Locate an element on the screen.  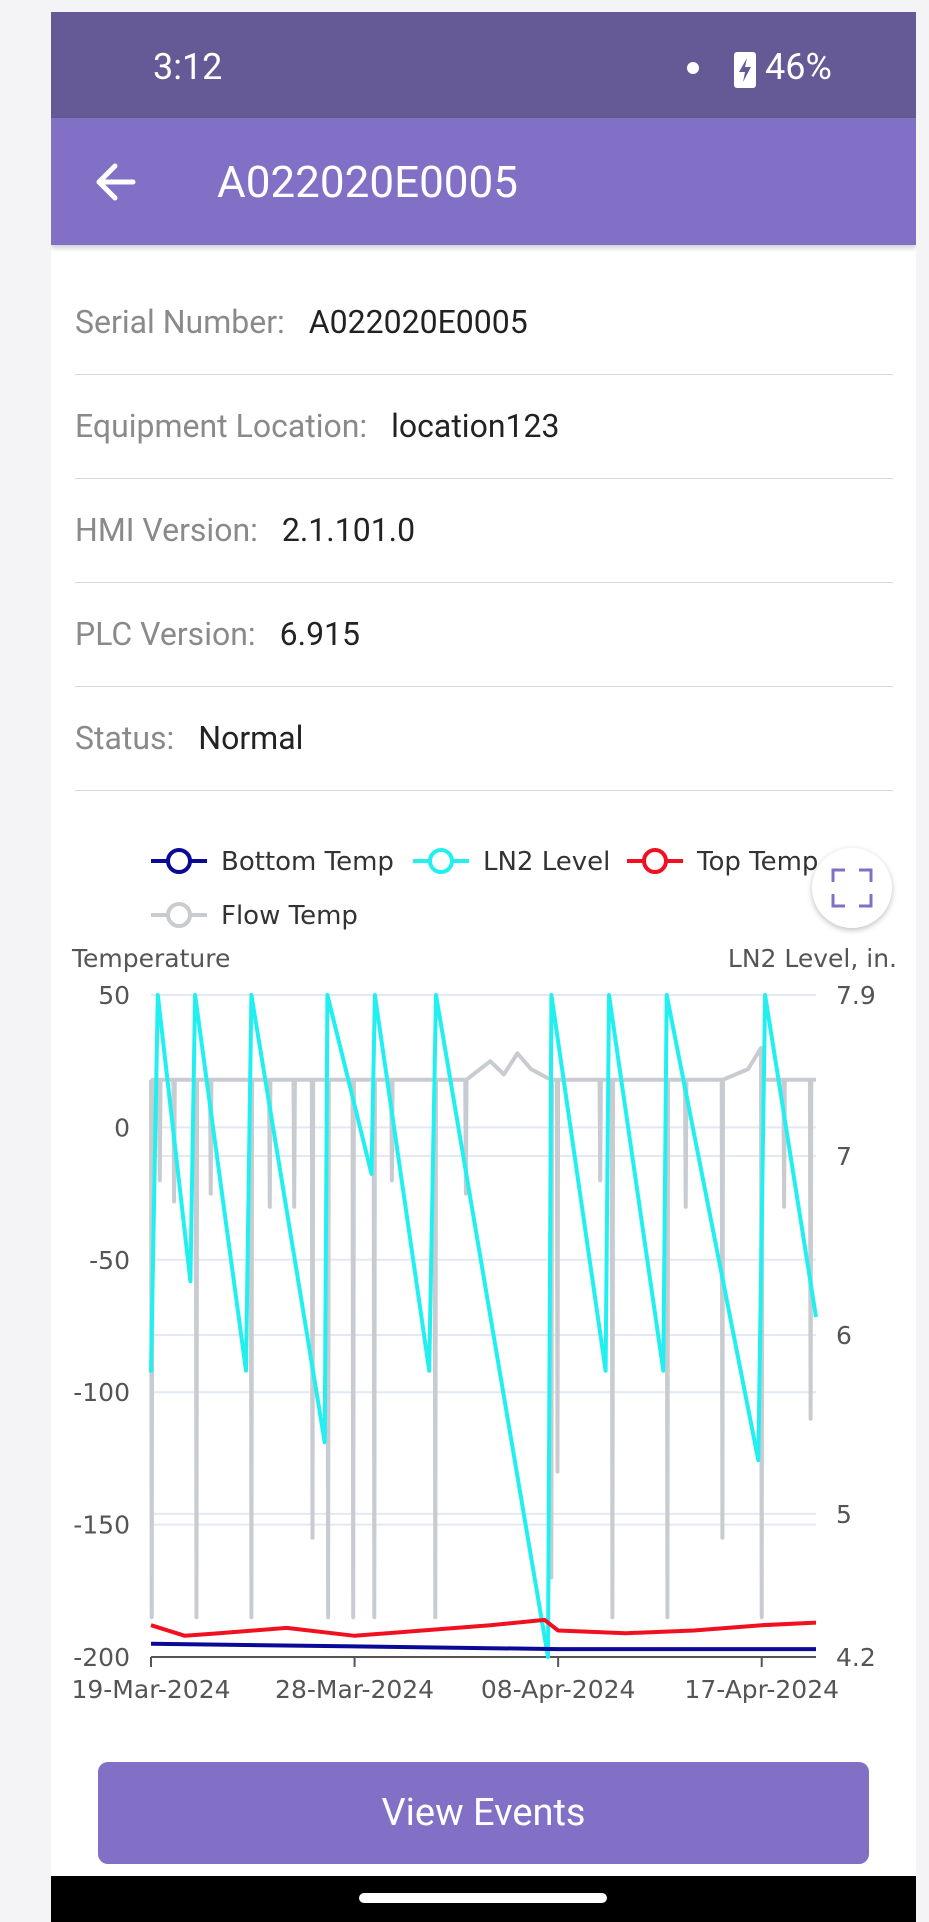
detail-value: 6.915 is located at coordinates (320, 634).